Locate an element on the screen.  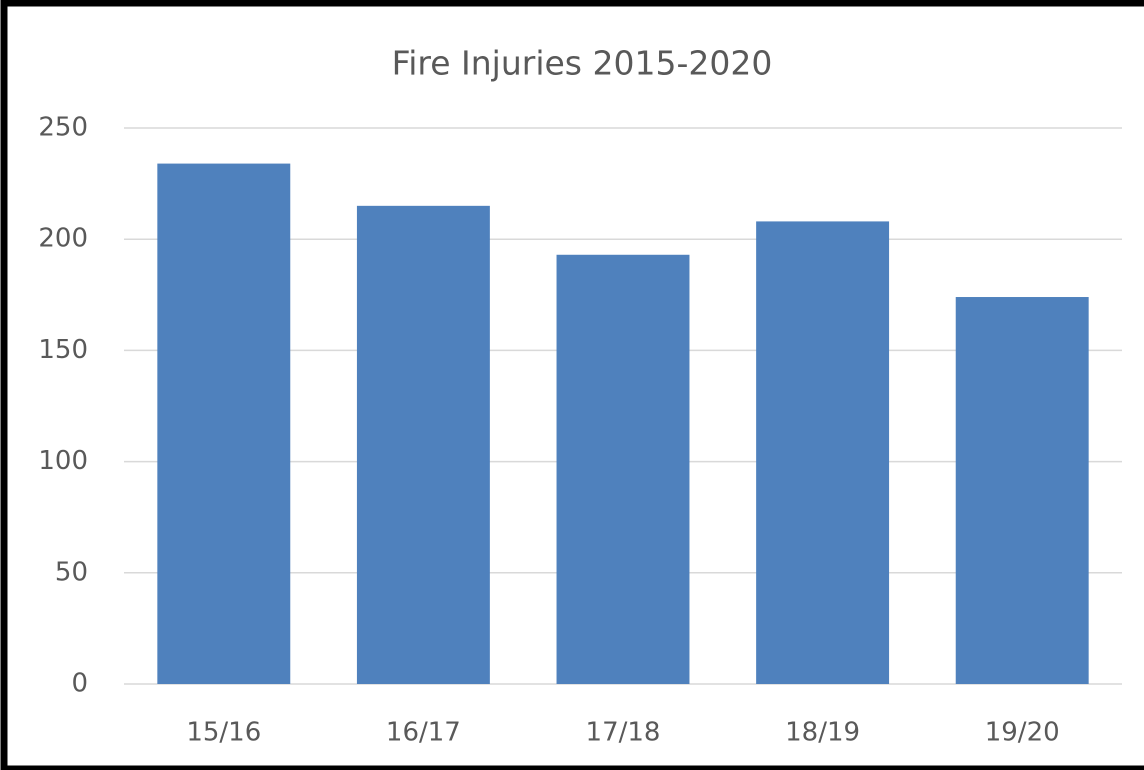
x-tick-label: 16/17 is located at coordinates (423, 733).